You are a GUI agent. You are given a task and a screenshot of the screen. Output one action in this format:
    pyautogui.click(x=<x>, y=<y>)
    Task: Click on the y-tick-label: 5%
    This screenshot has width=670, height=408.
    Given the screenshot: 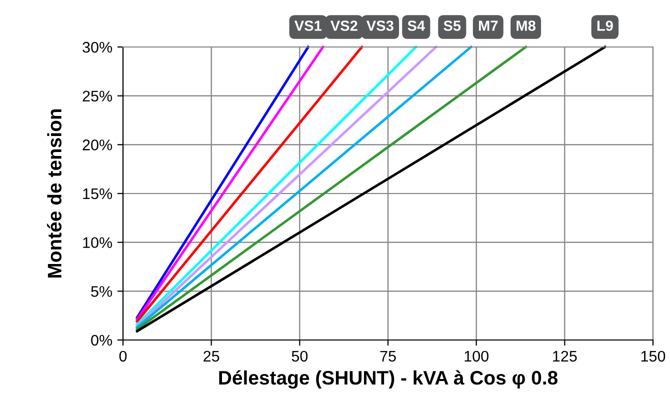 What is the action you would take?
    pyautogui.click(x=101, y=291)
    